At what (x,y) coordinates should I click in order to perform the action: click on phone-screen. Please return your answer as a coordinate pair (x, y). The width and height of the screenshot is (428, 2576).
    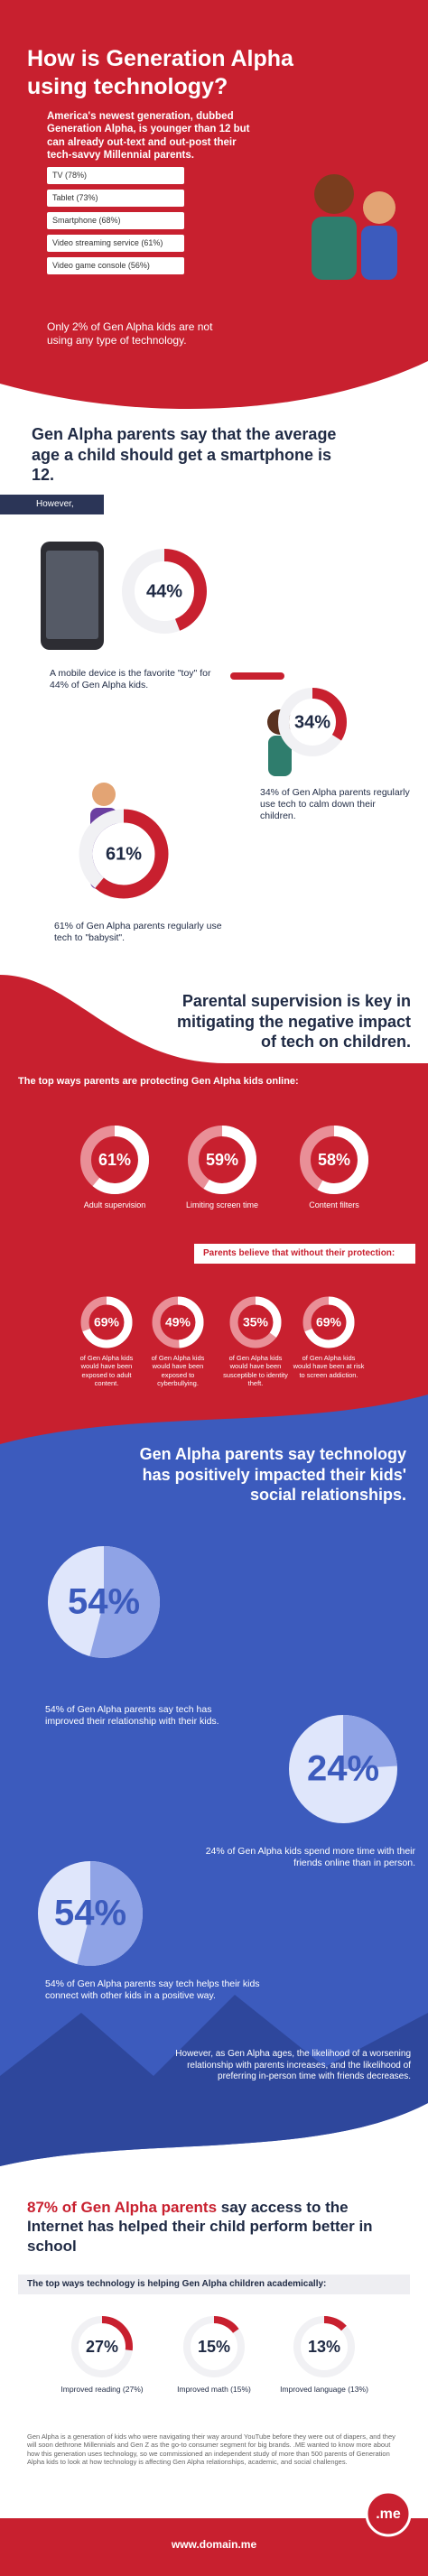
    Looking at the image, I should click on (72, 595).